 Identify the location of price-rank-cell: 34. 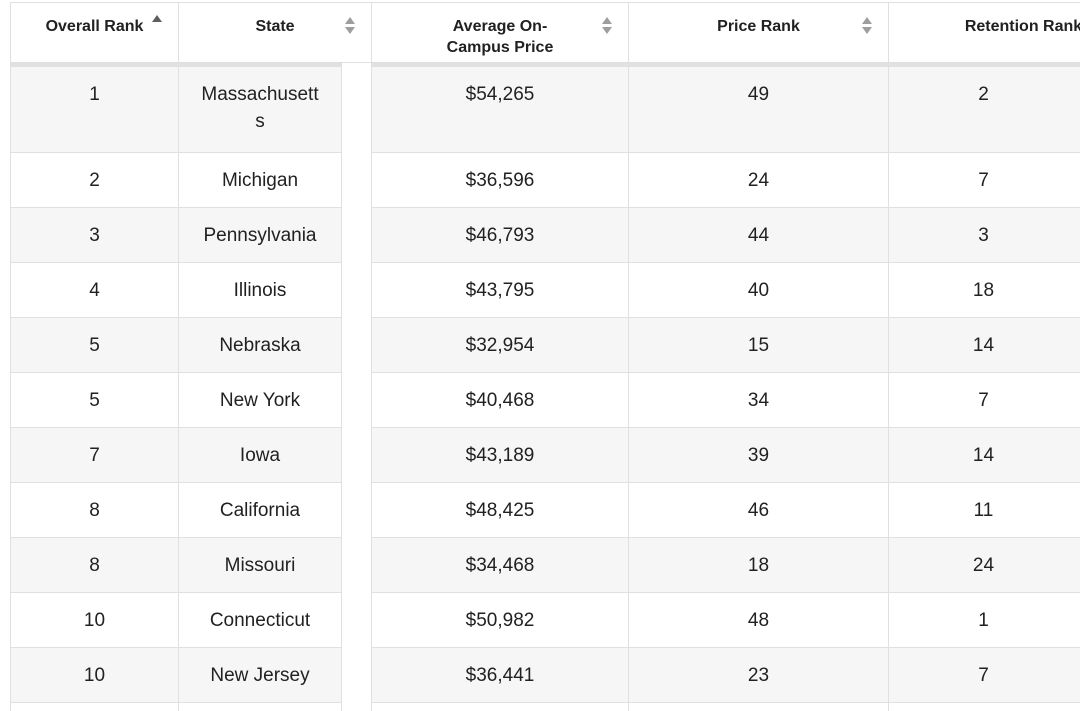
(759, 400).